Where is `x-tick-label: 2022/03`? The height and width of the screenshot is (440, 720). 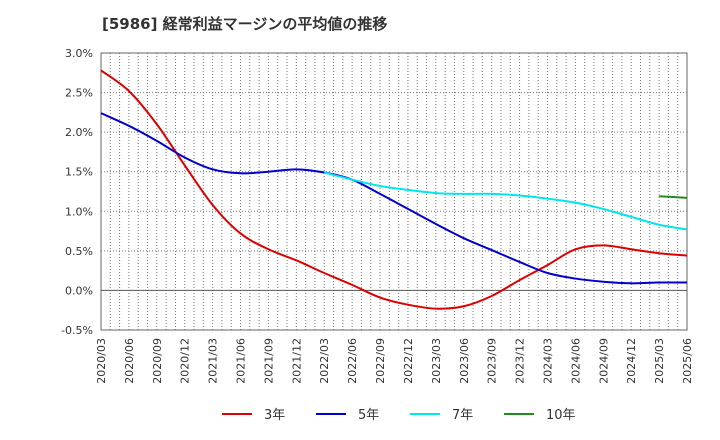 x-tick-label: 2022/03 is located at coordinates (324, 361).